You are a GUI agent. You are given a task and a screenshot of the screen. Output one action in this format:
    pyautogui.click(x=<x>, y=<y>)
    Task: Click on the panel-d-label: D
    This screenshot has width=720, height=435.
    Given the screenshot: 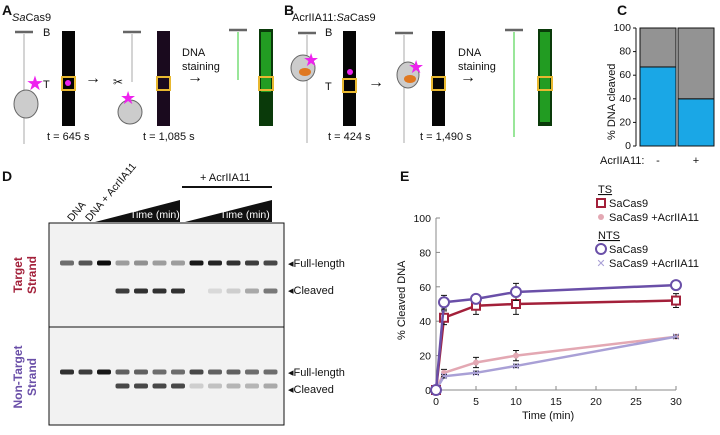 What is the action you would take?
    pyautogui.click(x=7, y=176)
    